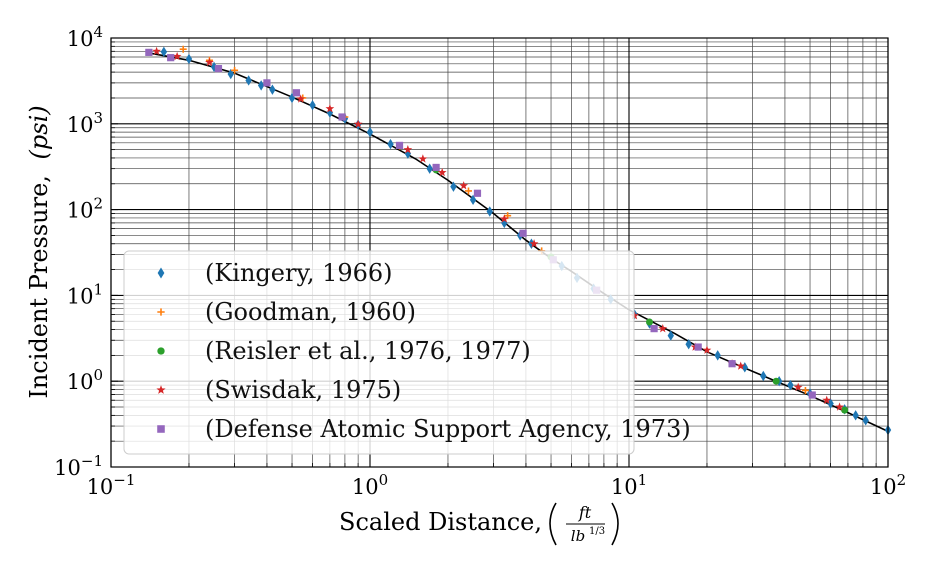  I want to click on legend-label: (Goodman, 1960), so click(310, 312).